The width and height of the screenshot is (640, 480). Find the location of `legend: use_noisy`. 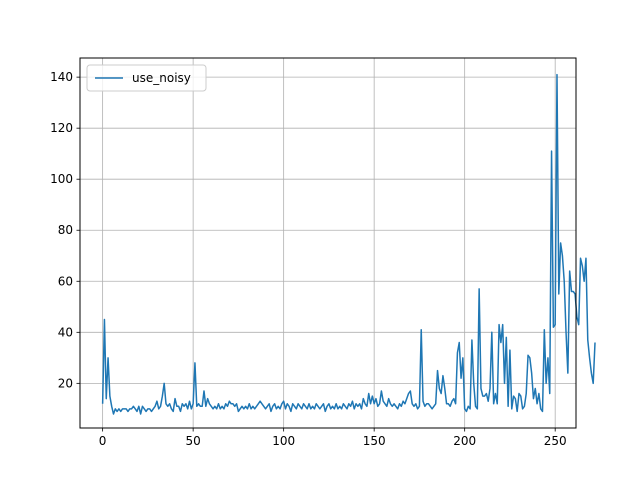

legend: use_noisy is located at coordinates (146, 78).